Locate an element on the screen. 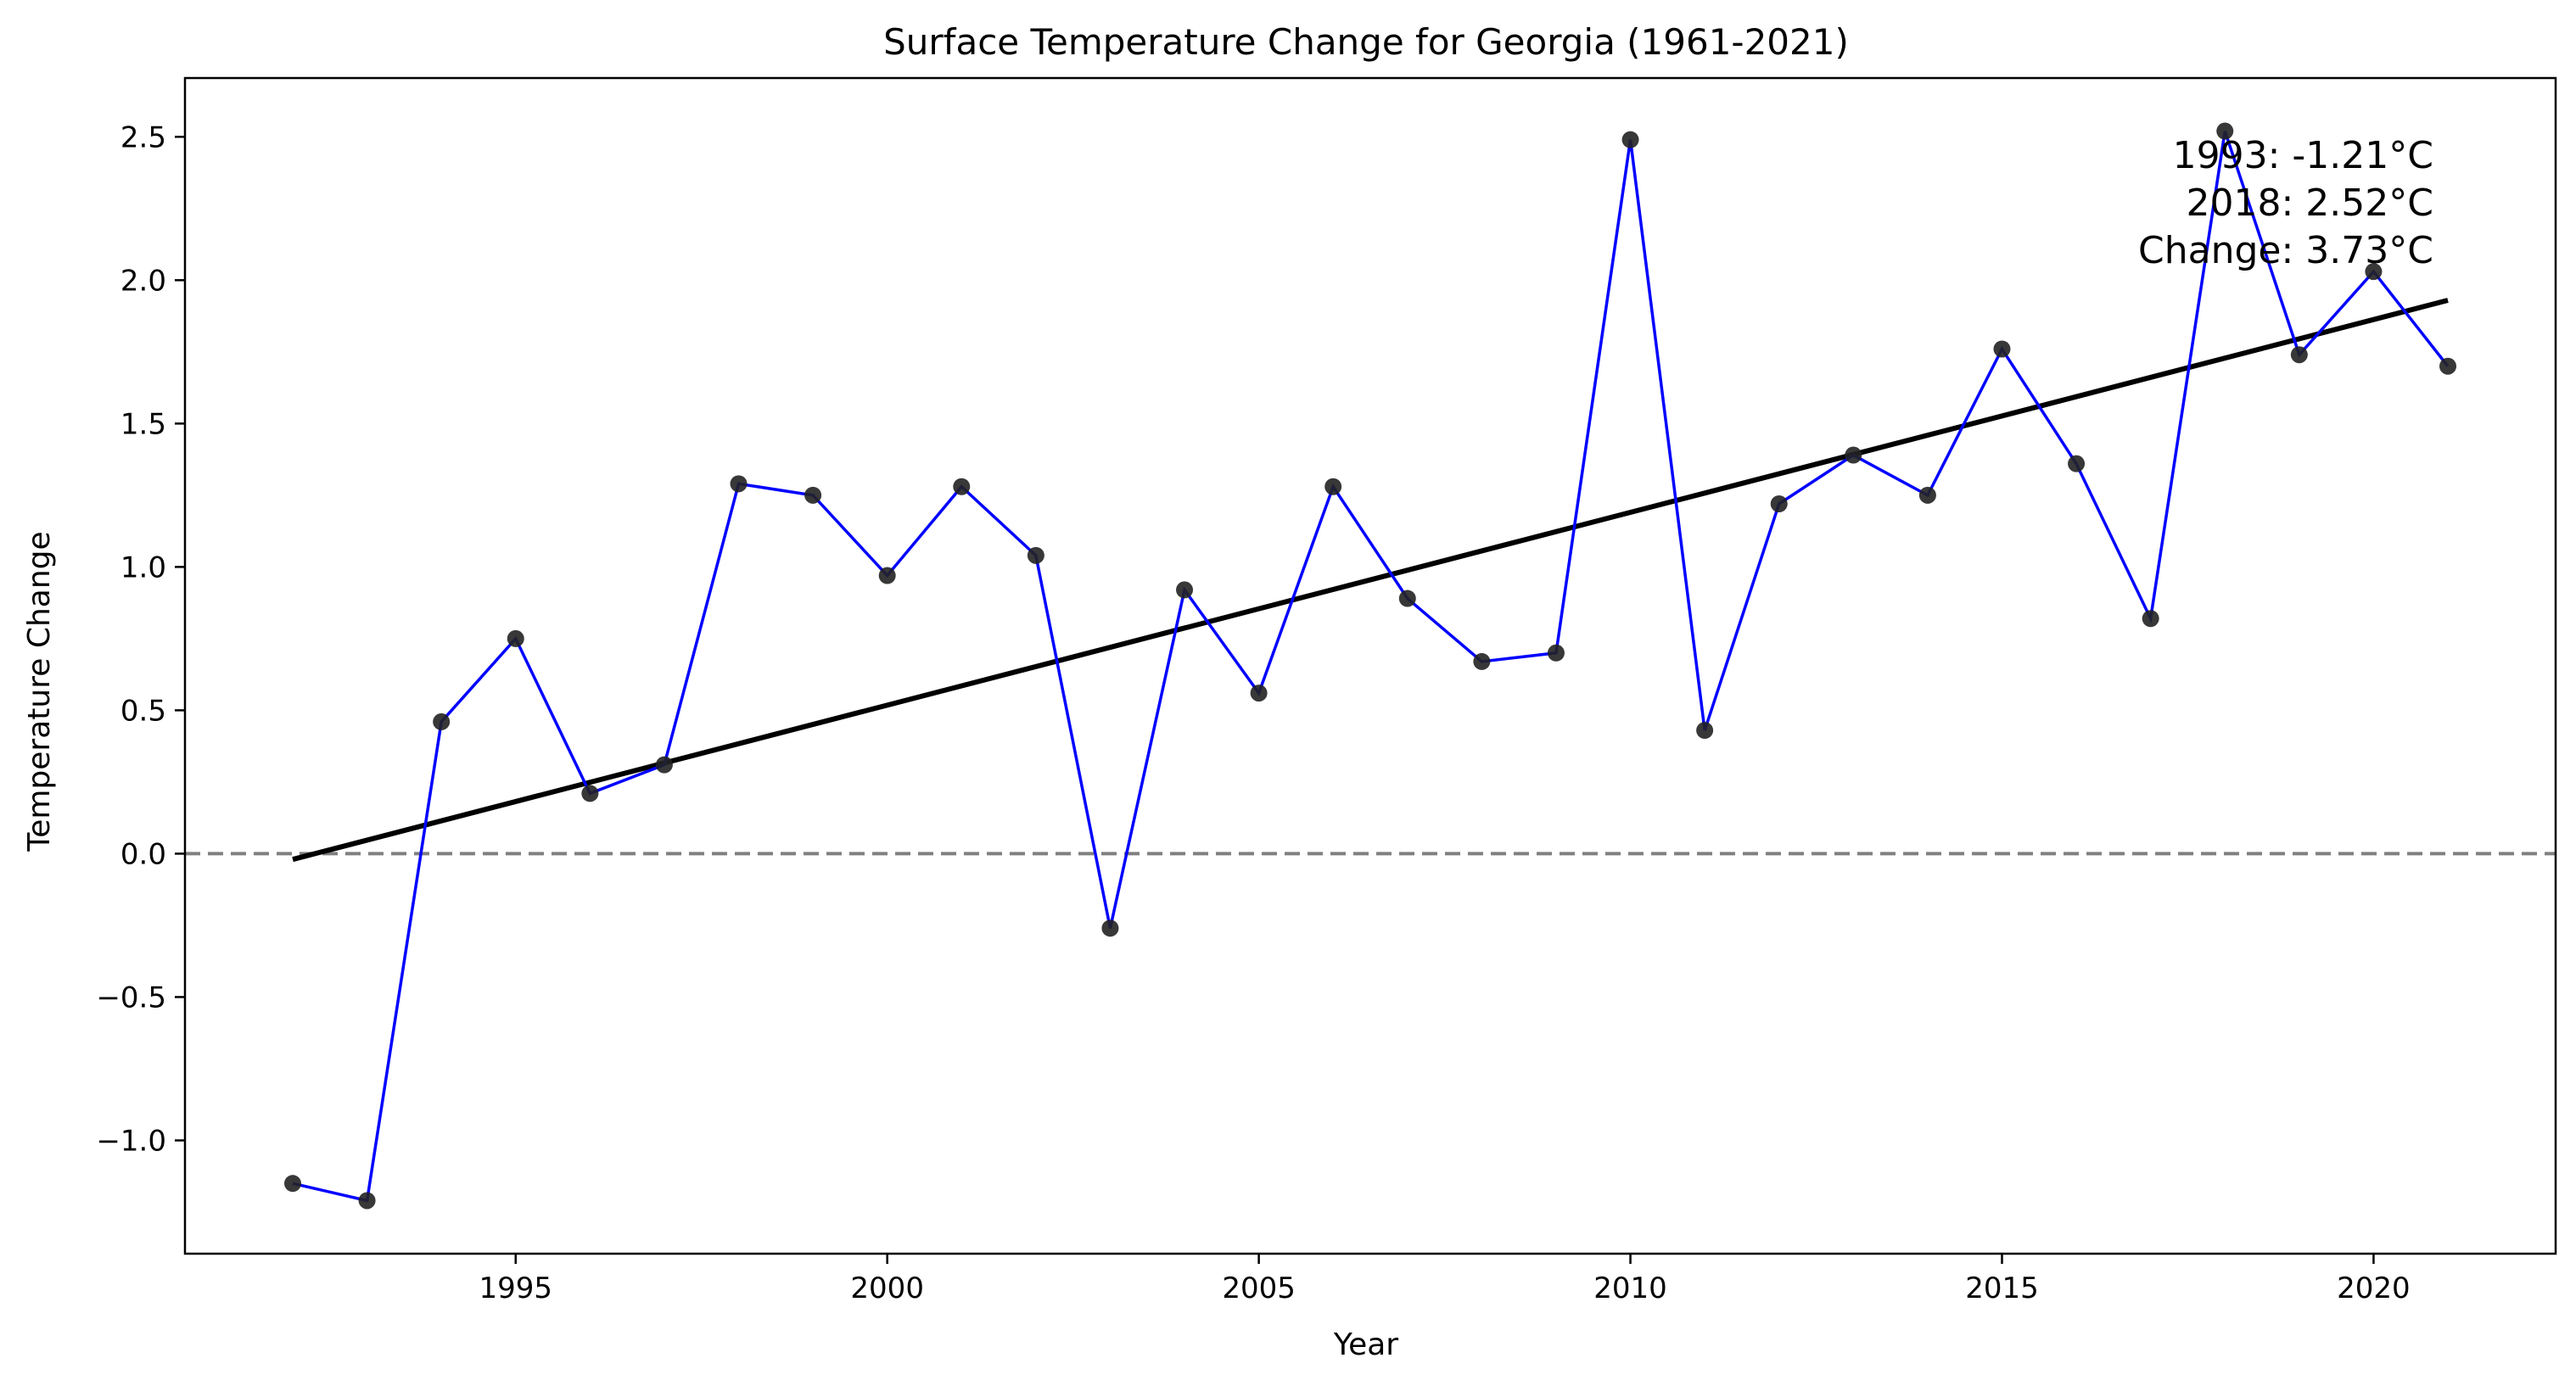 This screenshot has height=1386, width=2576. x-tick-label: 2000 is located at coordinates (887, 1288).